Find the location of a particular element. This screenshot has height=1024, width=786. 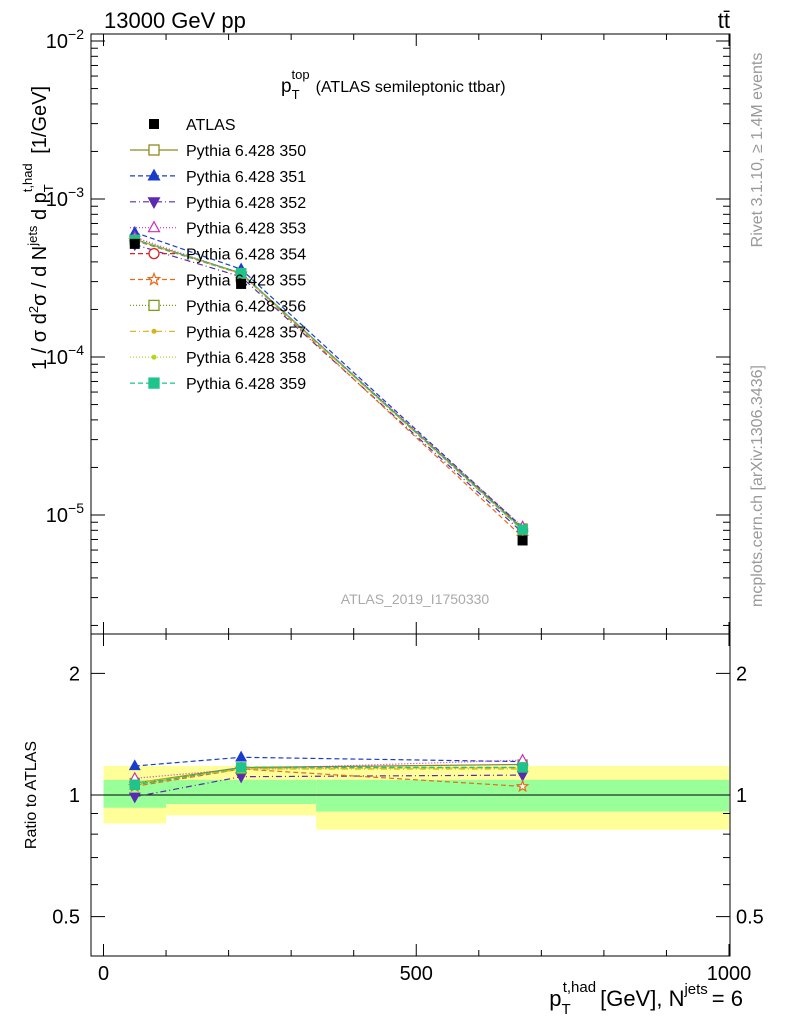

main-y-tick-labels: 10⁻² 10⁻³ 10⁻⁴ 10⁻⁵ is located at coordinates (65, 276).